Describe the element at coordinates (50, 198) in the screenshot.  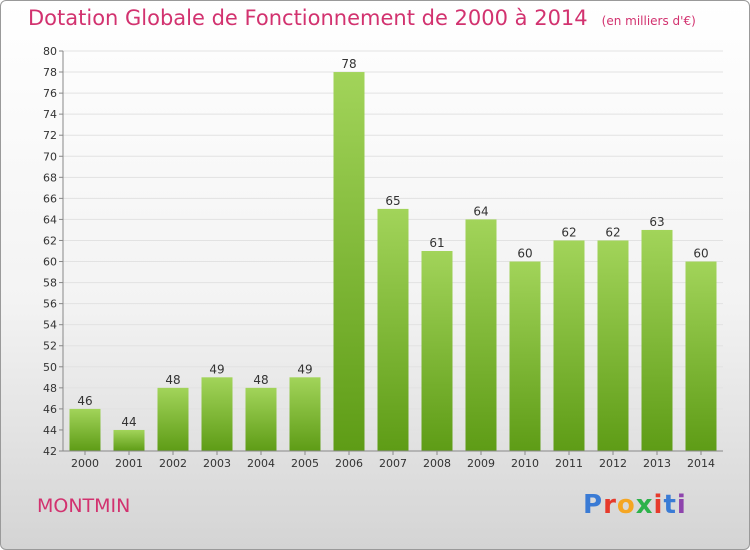
I see `y-tick-label: 66` at that location.